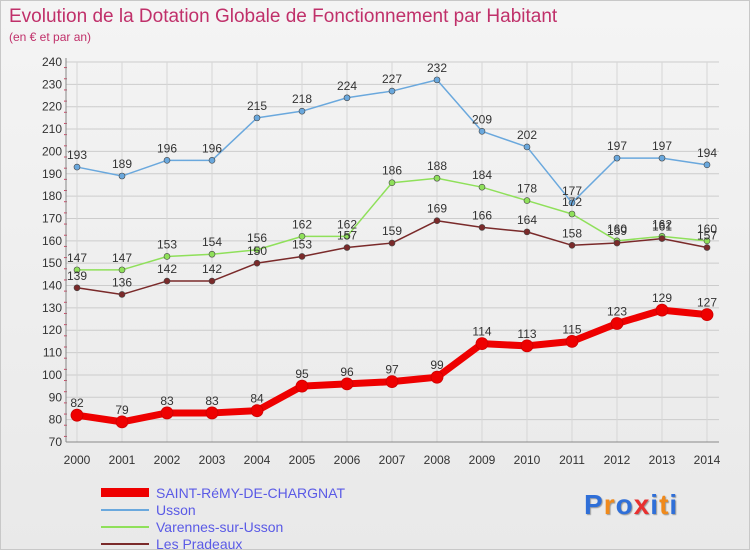  What do you see at coordinates (52, 84) in the screenshot?
I see `y-tick-label: 230` at bounding box center [52, 84].